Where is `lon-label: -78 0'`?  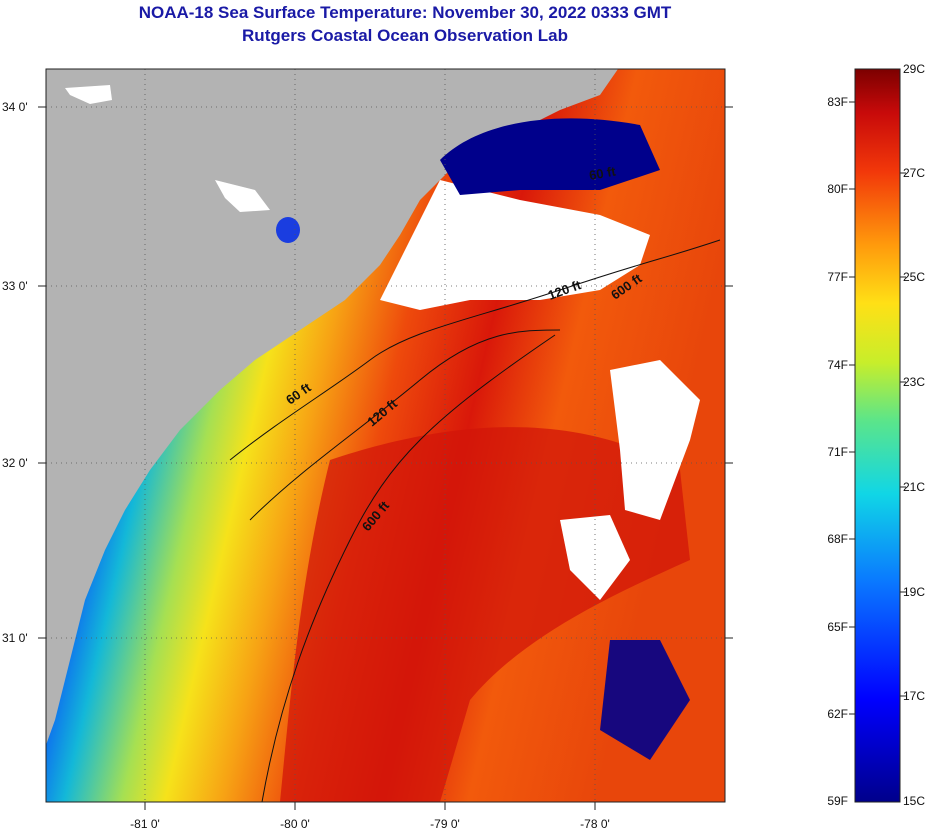 lon-label: -78 0' is located at coordinates (595, 824).